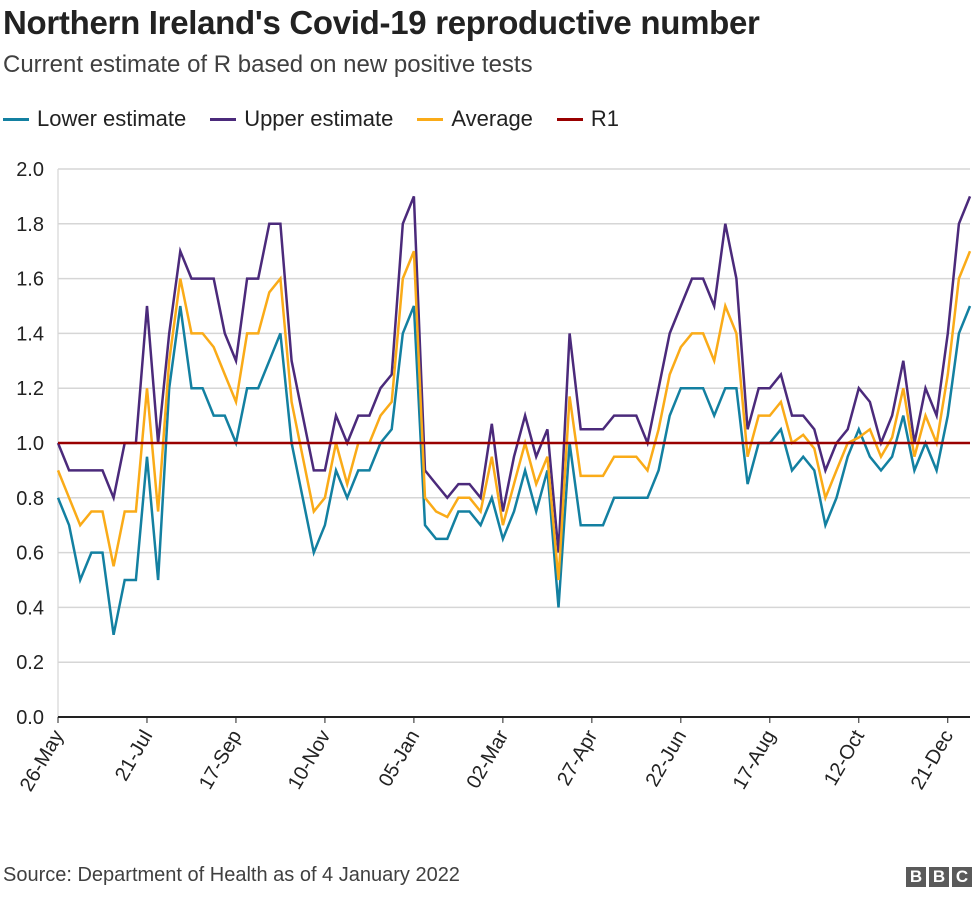 This screenshot has height=900, width=976. I want to click on y-tick-label: 1.2, so click(30, 389).